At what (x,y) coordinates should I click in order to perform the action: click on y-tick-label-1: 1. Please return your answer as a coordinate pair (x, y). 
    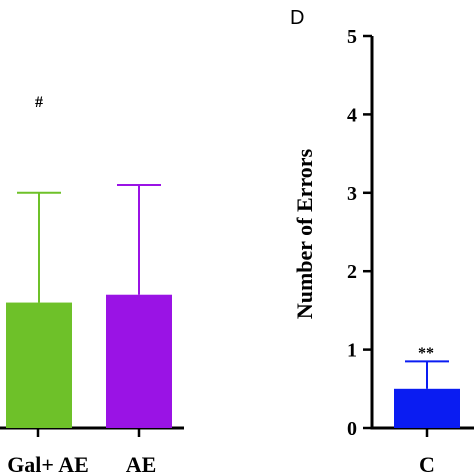
    Looking at the image, I should click on (352, 351).